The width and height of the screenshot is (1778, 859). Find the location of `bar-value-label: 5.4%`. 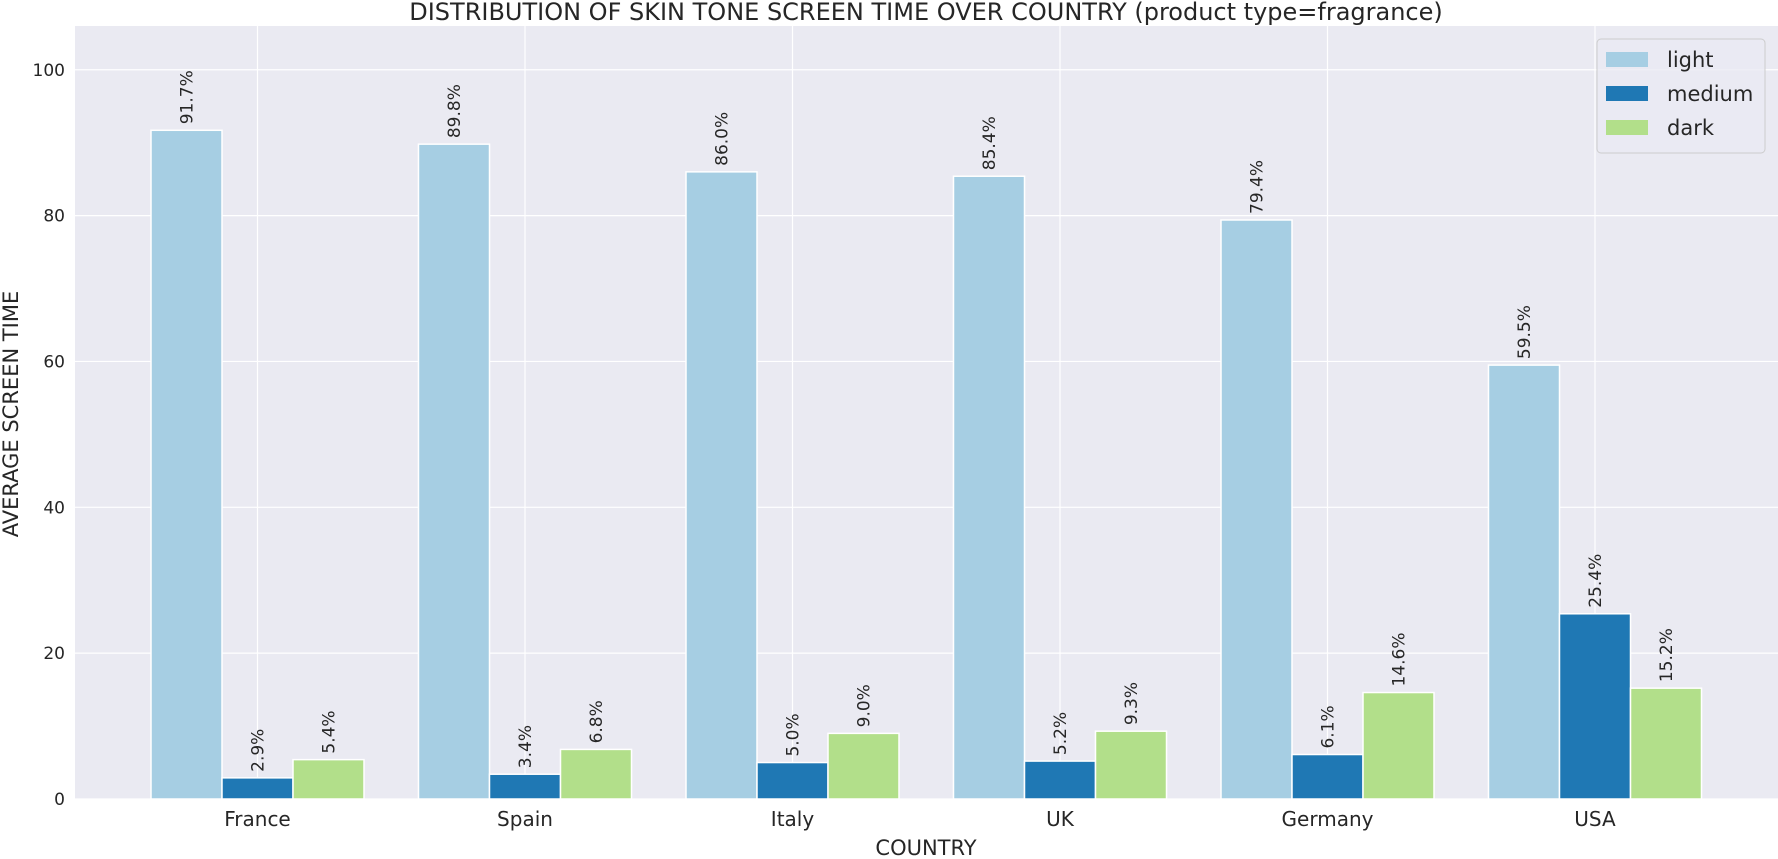

bar-value-label: 5.4% is located at coordinates (330, 731).